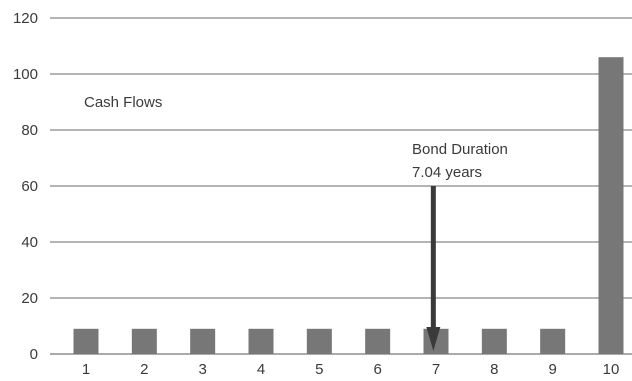 This screenshot has height=381, width=632. What do you see at coordinates (34, 354) in the screenshot?
I see `y-tick-label-0: 0` at bounding box center [34, 354].